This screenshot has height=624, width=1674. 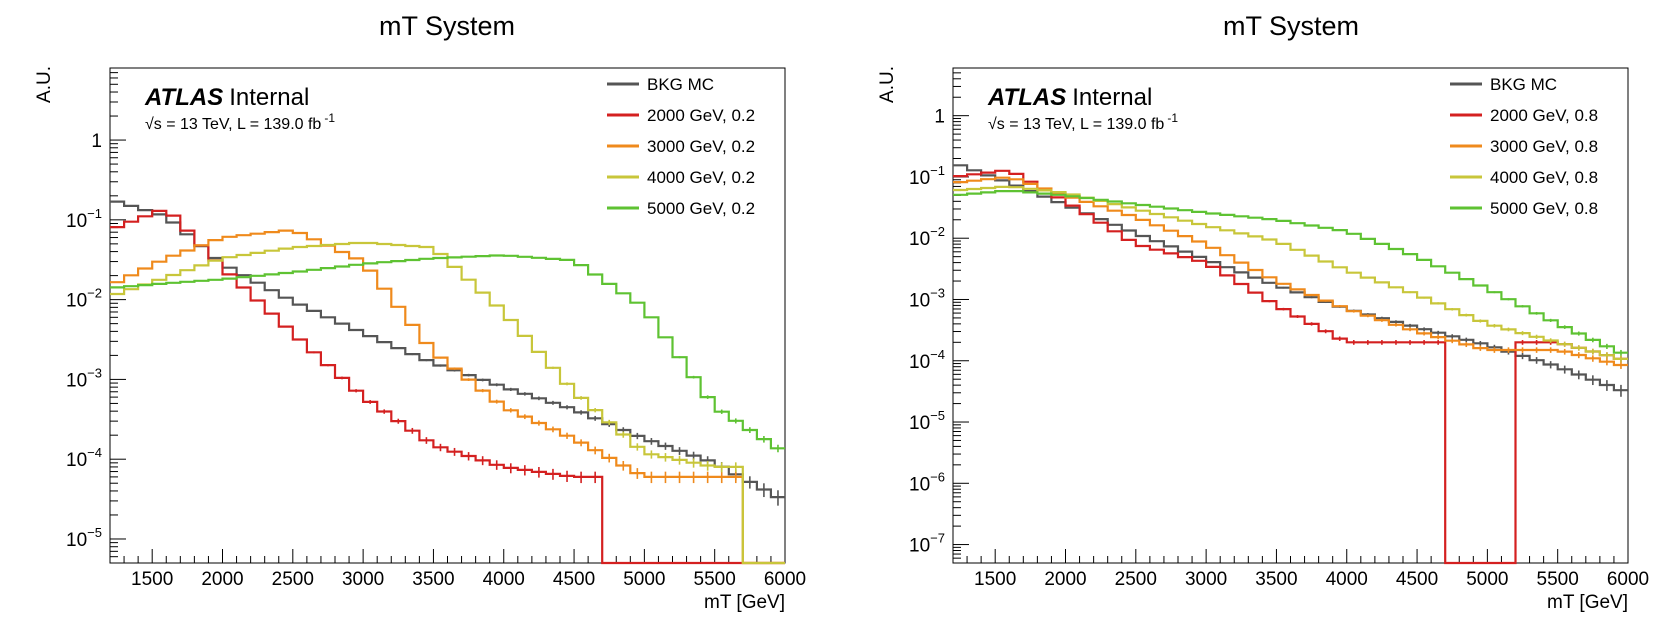 What do you see at coordinates (1544, 208) in the screenshot?
I see `legend-entry: 5000 GeV, 0.8` at bounding box center [1544, 208].